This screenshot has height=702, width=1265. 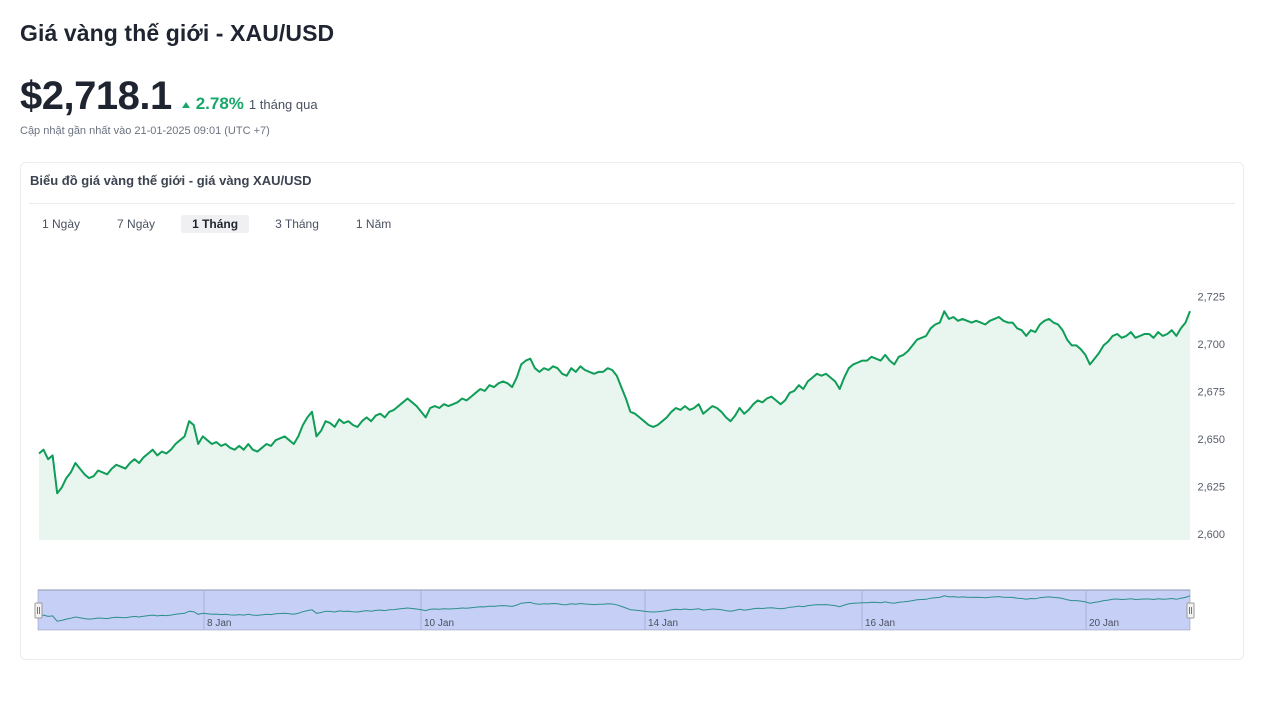 What do you see at coordinates (96, 96) in the screenshot?
I see `current-price: $2,718.1` at bounding box center [96, 96].